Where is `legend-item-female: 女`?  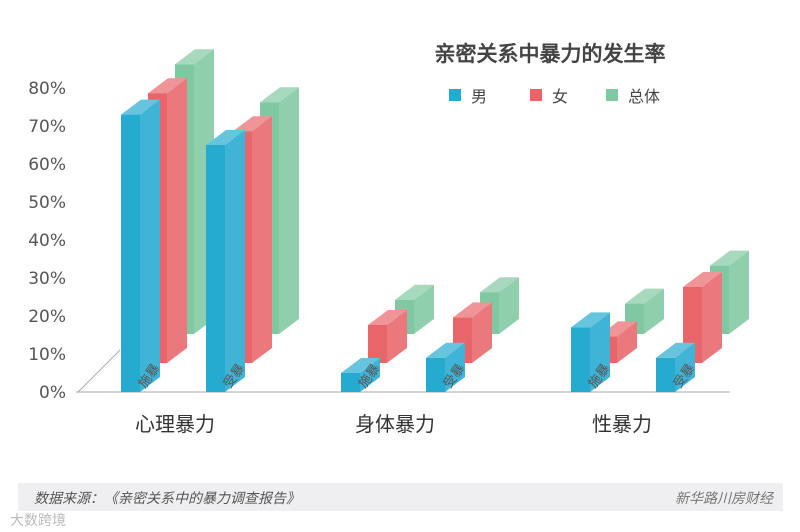
legend-item-female: 女 is located at coordinates (549, 95).